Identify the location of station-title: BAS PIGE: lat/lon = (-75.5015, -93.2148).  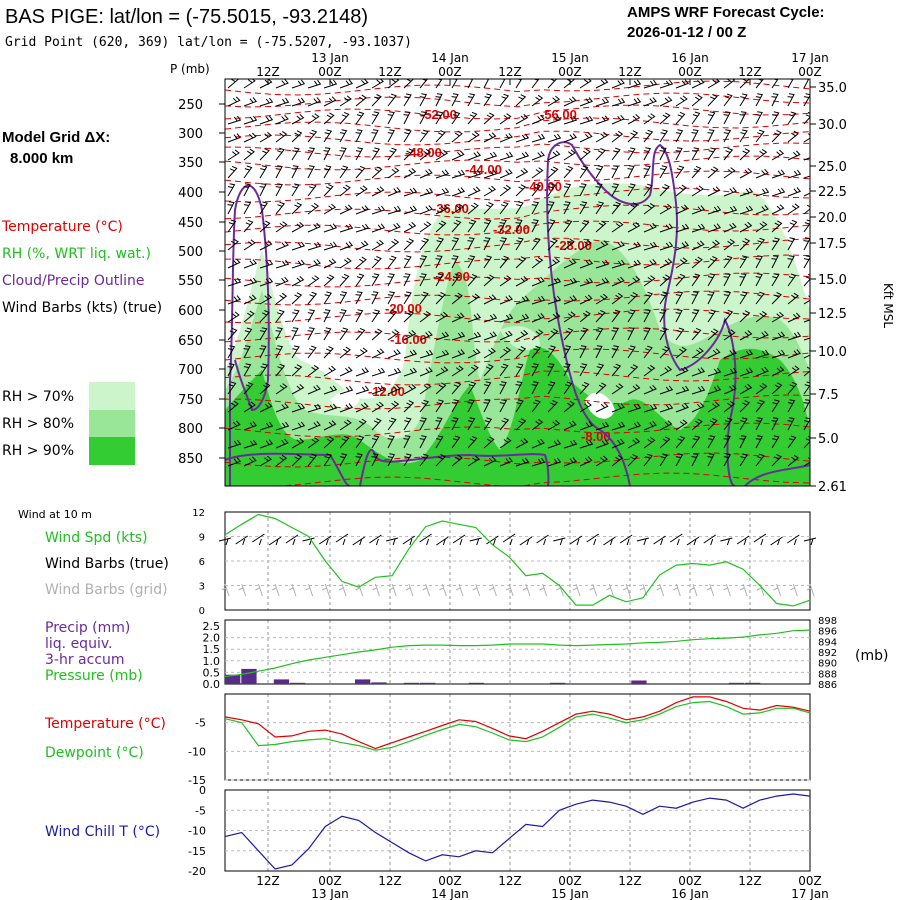
(186, 17).